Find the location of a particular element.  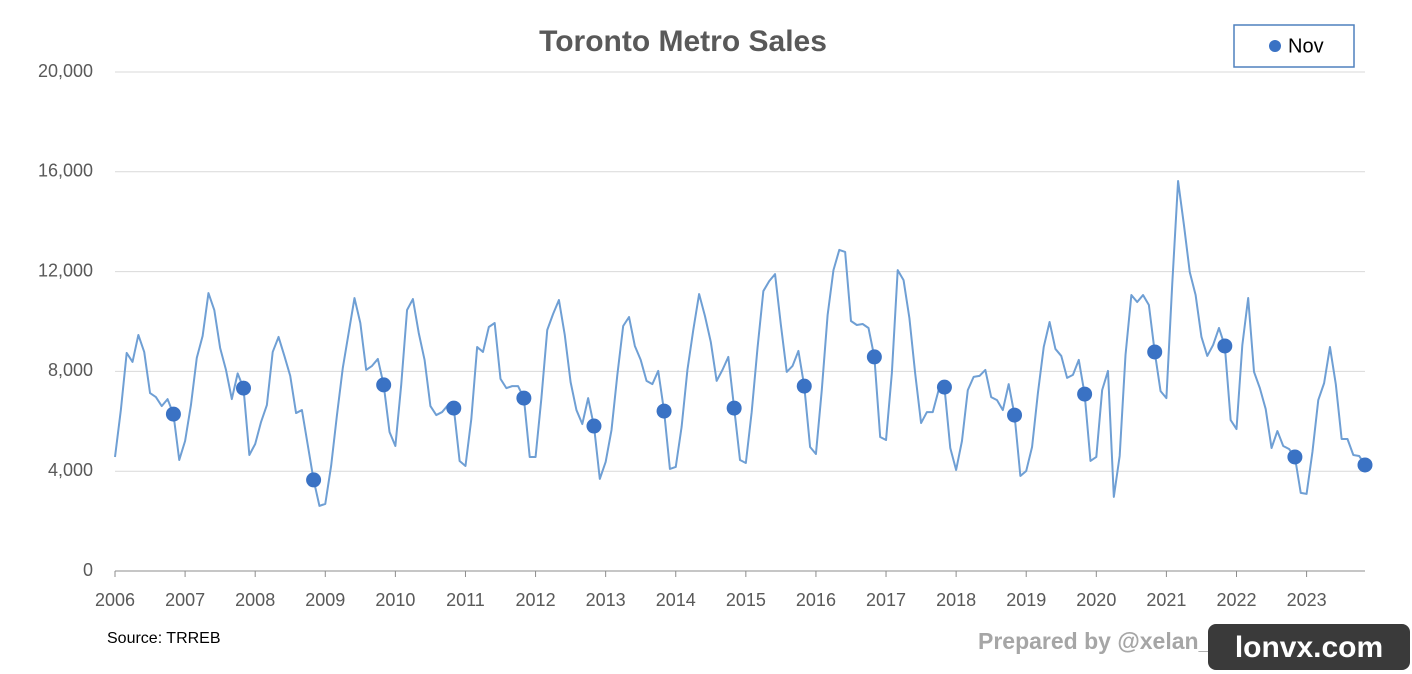

x-tick-label: 2011 is located at coordinates (465, 600).